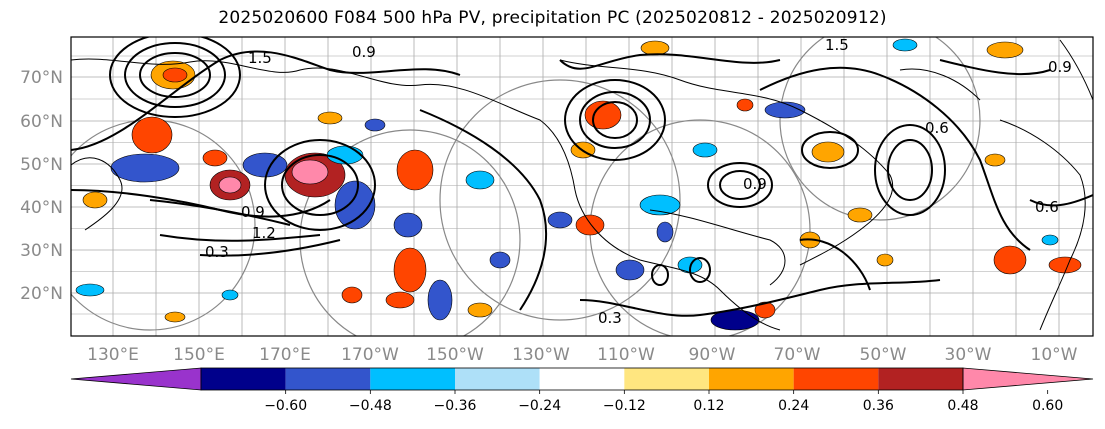 This screenshot has width=1105, height=429. I want to click on latitude-tick-label: 20°N, so click(41, 294).